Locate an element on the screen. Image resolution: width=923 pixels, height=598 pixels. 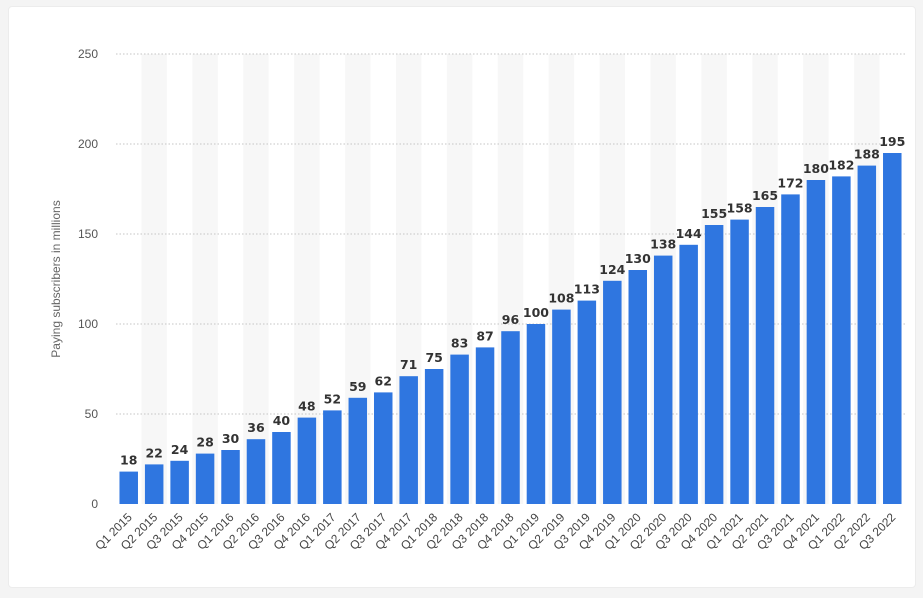
y-tick-label: 50 is located at coordinates (92, 414).